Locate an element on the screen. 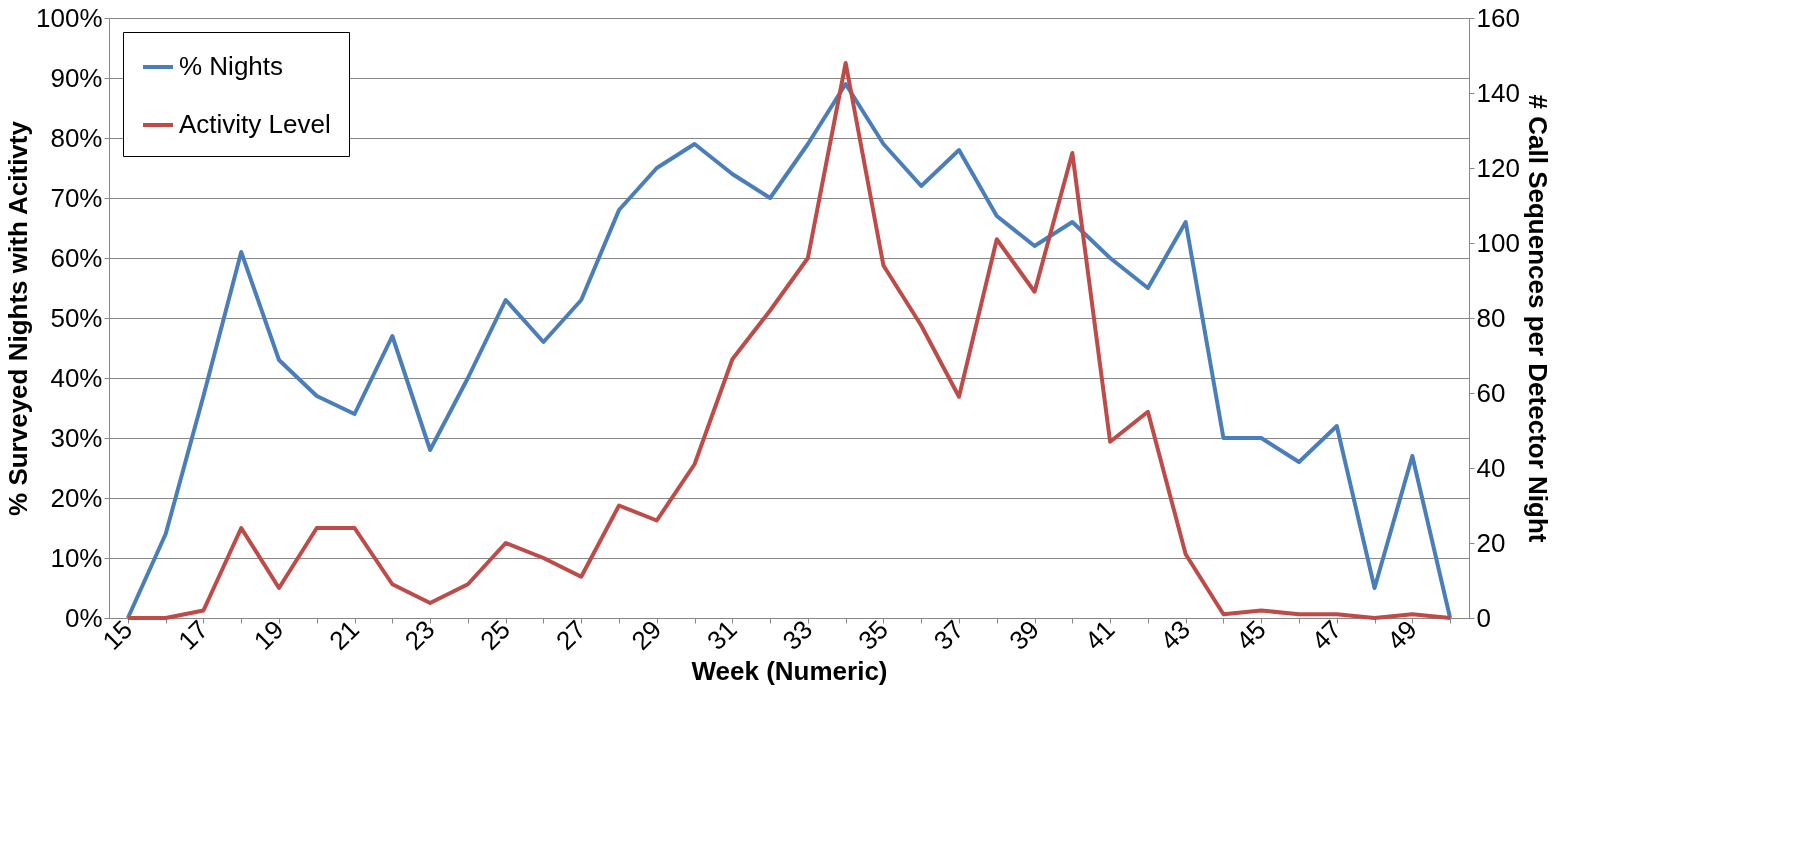 The height and width of the screenshot is (846, 1814). x-tick-label: 25 is located at coordinates (495, 635).